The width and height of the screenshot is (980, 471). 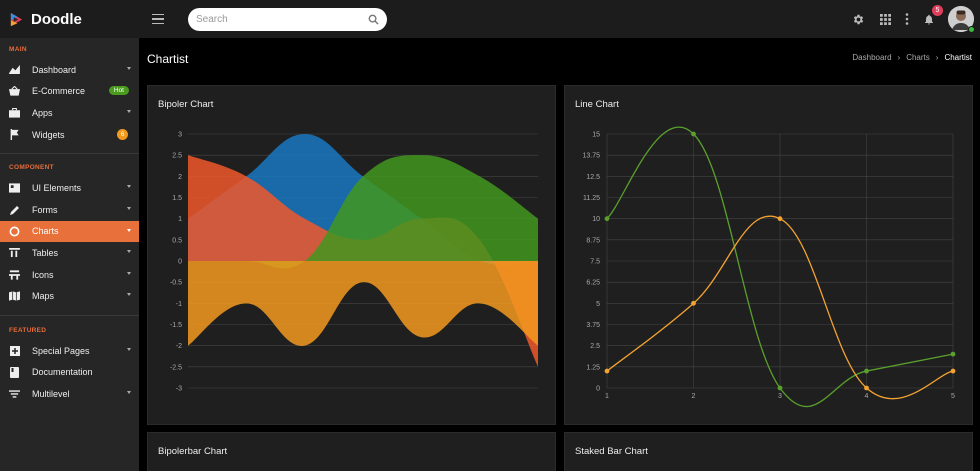 What do you see at coordinates (14, 296) in the screenshot?
I see `map-icon` at bounding box center [14, 296].